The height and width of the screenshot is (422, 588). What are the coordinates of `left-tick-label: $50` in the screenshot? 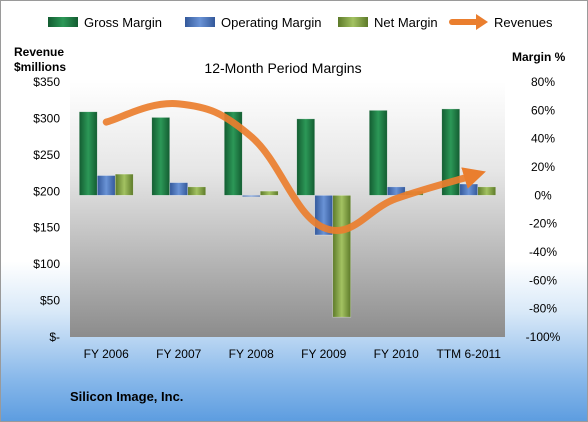 It's located at (50, 301).